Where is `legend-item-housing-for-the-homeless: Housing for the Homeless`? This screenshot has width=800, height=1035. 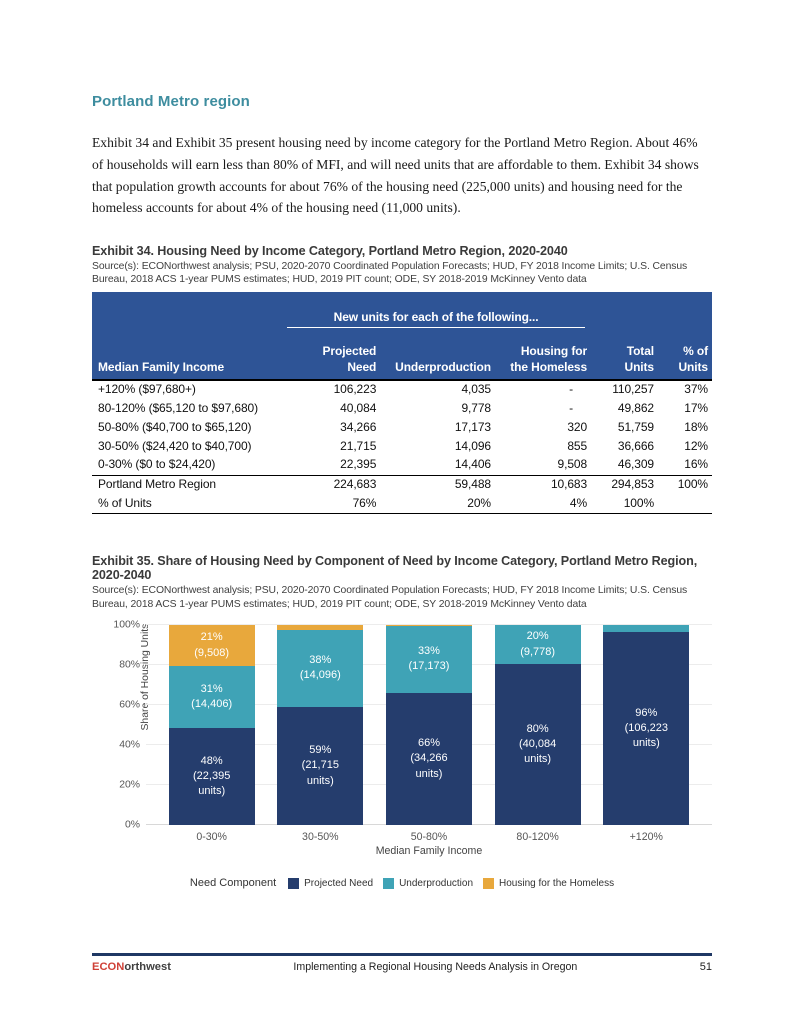 legend-item-housing-for-the-homeless: Housing for the Homeless is located at coordinates (549, 883).